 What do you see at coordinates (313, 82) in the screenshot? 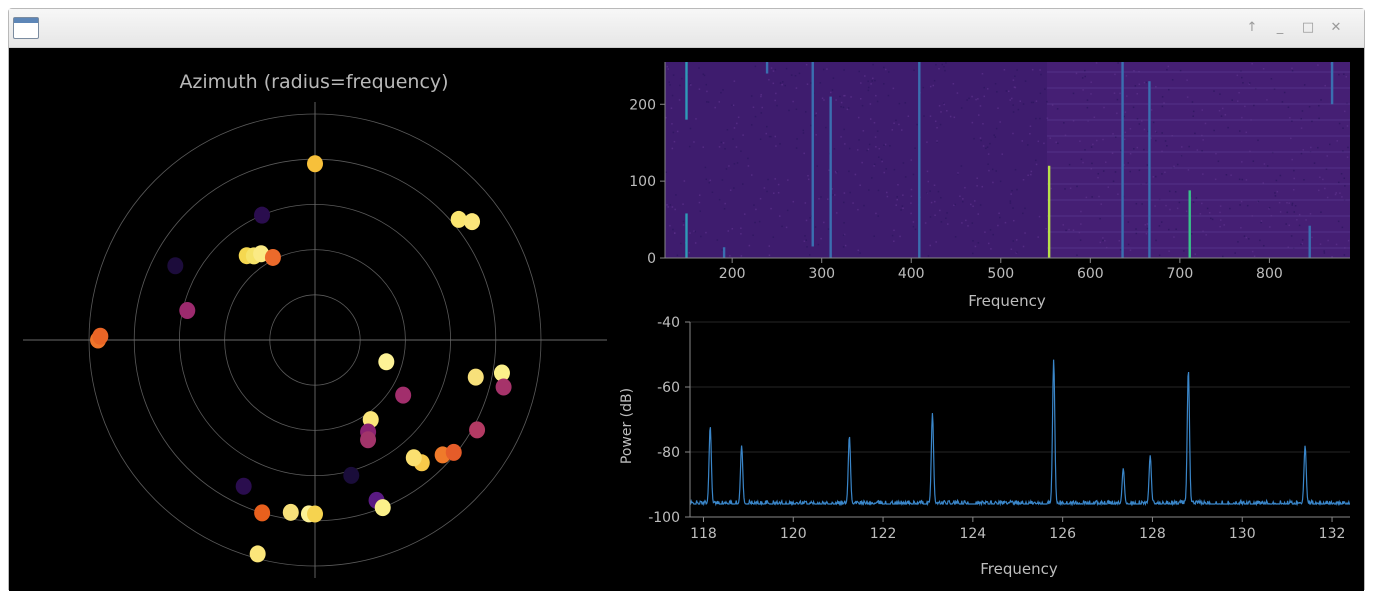
I see `polar-chart-title: Azimuth (radius=frequency)` at bounding box center [313, 82].